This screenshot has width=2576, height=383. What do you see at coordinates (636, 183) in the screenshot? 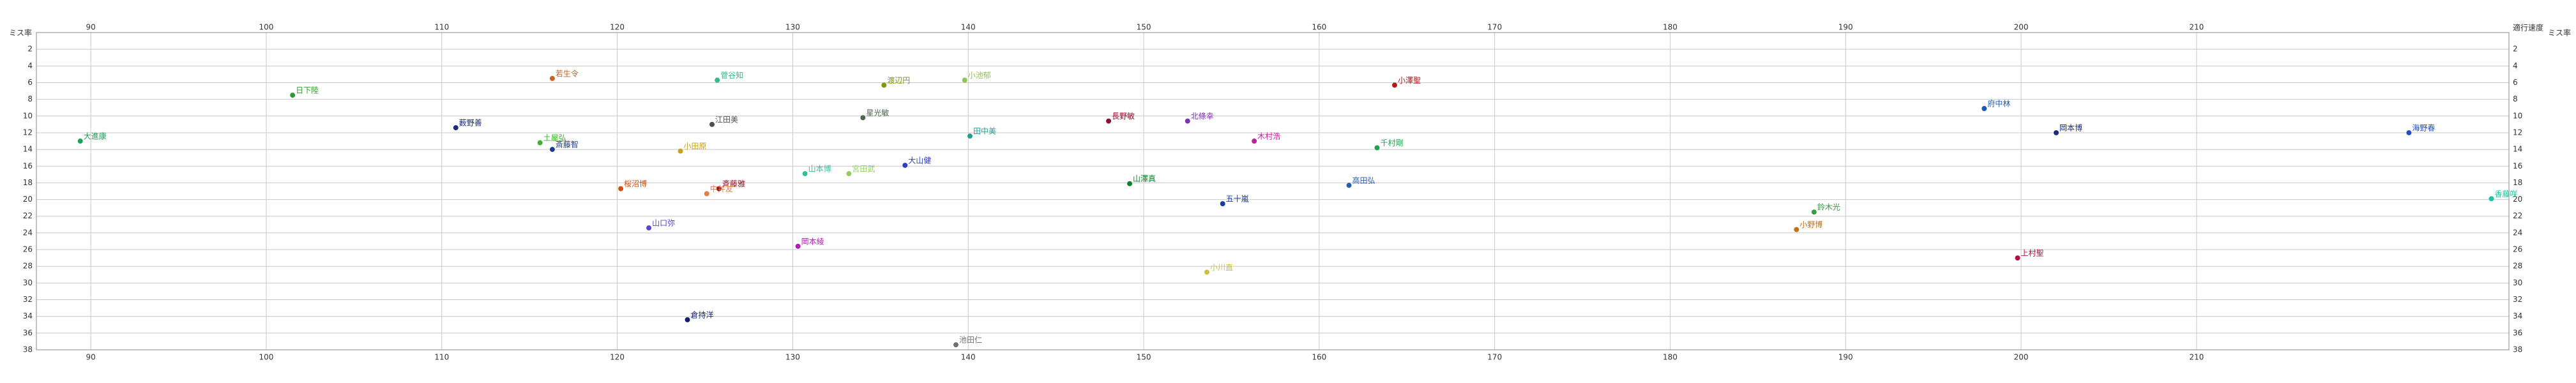
I see `point-label: 桜沼博` at bounding box center [636, 183].